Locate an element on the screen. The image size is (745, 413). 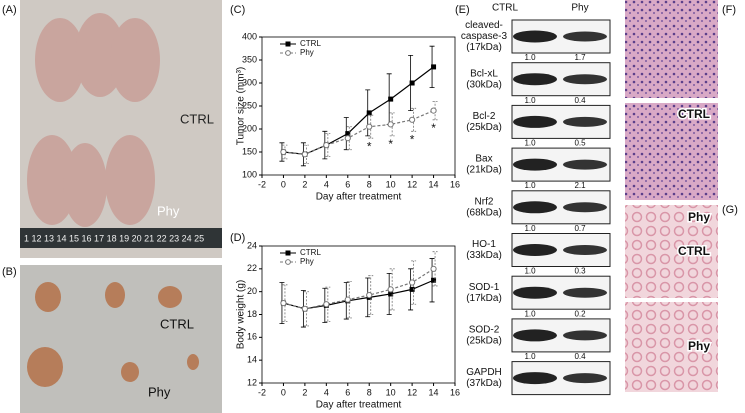
x-tick-label: -2 is located at coordinates (262, 184).